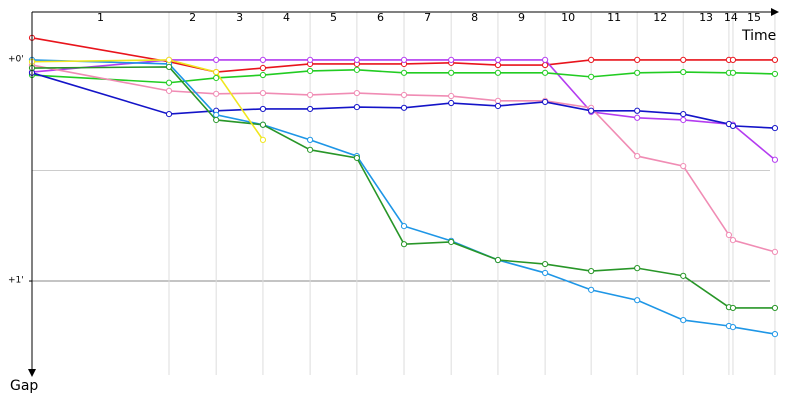  Describe the element at coordinates (660, 17) in the screenshot. I see `lap-label: 12` at that location.